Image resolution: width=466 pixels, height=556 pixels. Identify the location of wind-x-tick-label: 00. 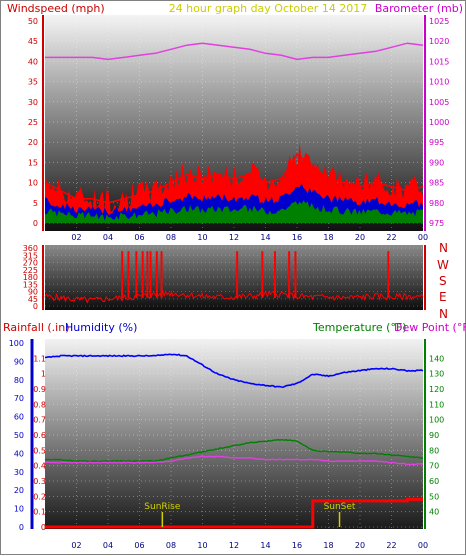
(423, 237).